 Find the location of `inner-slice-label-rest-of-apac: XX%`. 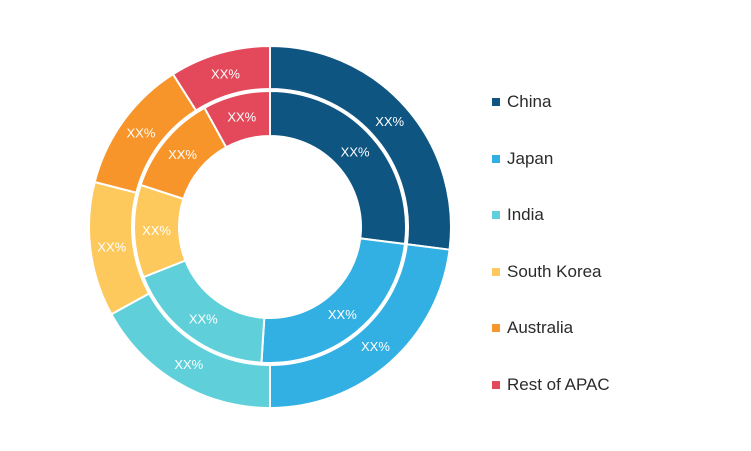

inner-slice-label-rest-of-apac: XX% is located at coordinates (241, 117).